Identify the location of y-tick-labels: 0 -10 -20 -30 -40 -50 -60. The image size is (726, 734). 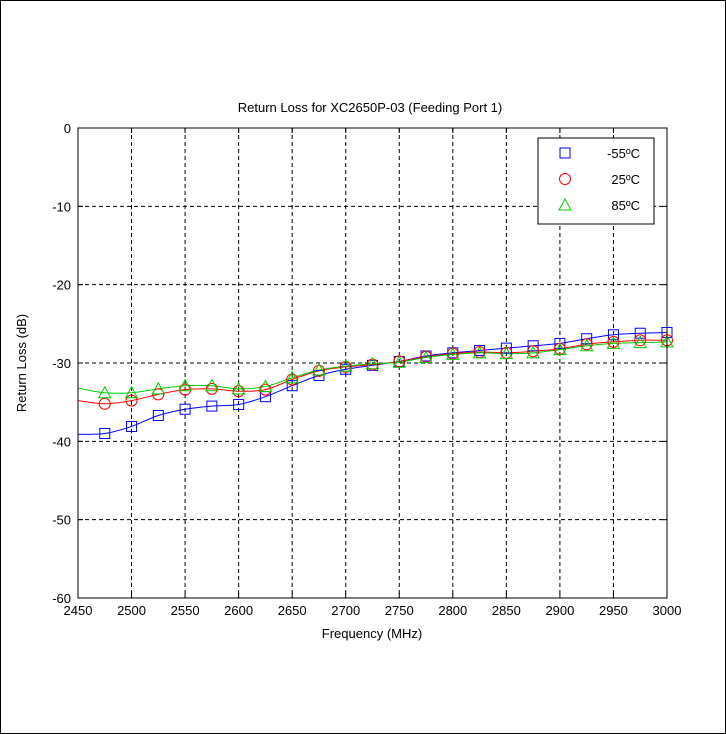
(61, 363).